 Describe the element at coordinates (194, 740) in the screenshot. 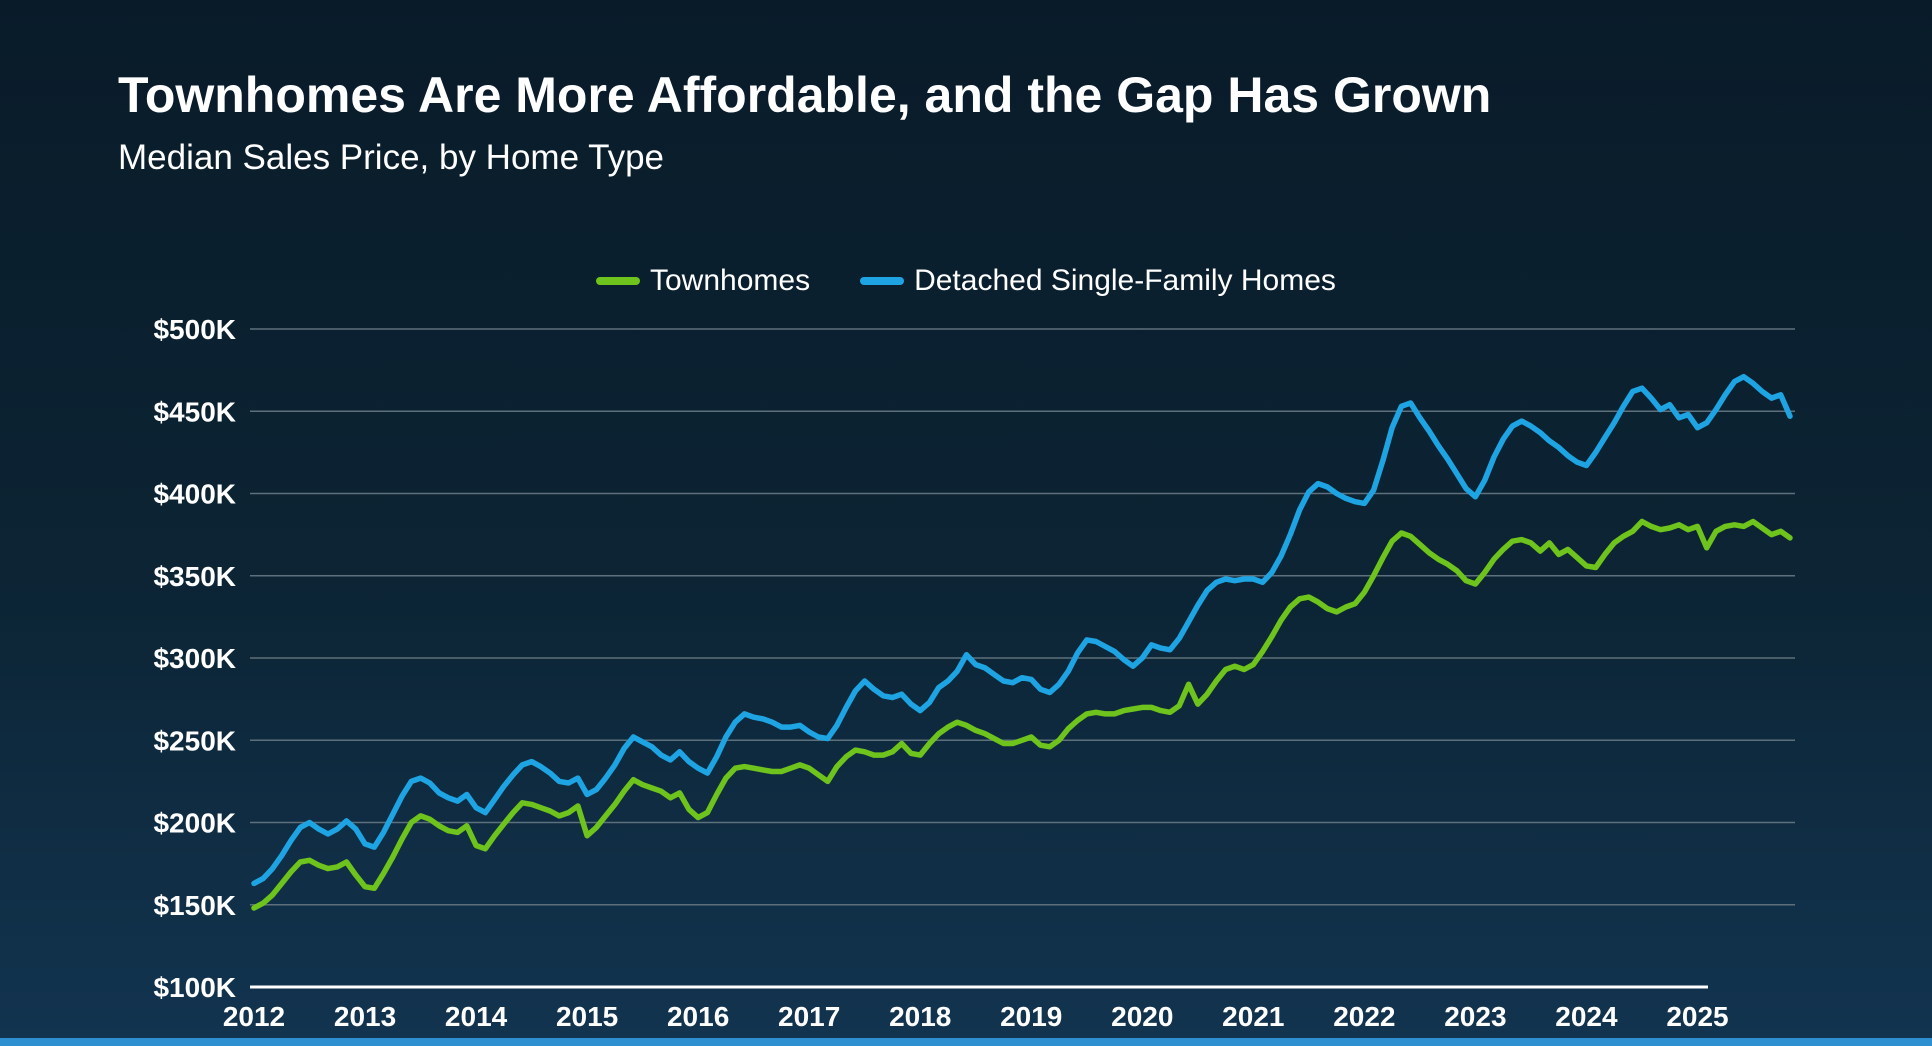

I see `y-axis-label: $250K` at that location.